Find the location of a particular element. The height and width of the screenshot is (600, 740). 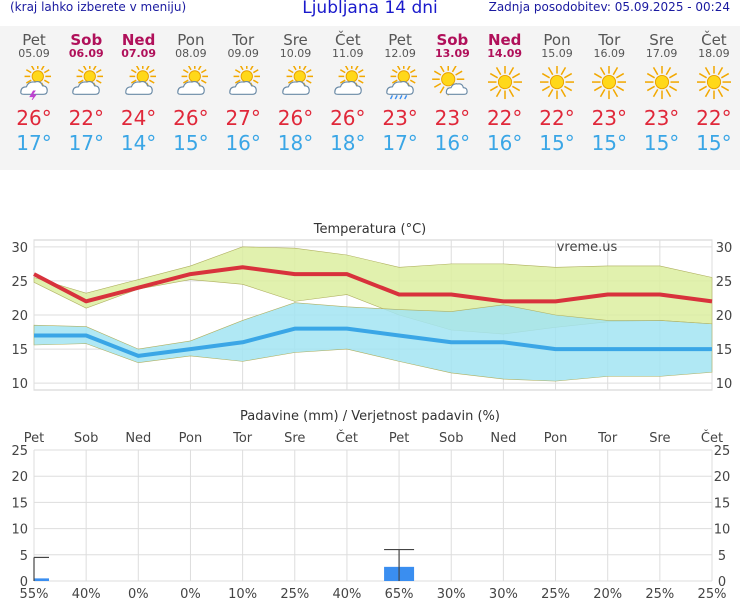

max-temperature: 27° is located at coordinates (243, 118).